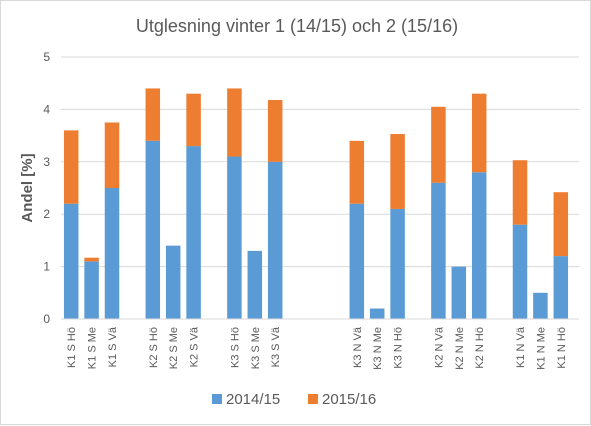 Image resolution: width=591 pixels, height=426 pixels. Describe the element at coordinates (46, 57) in the screenshot. I see `y-tick-label: 5` at that location.